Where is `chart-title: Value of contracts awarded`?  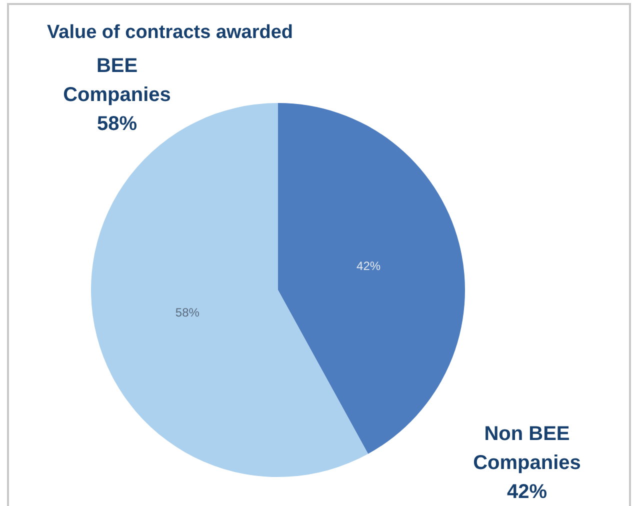
chart-title: Value of contracts awarded is located at coordinates (170, 33).